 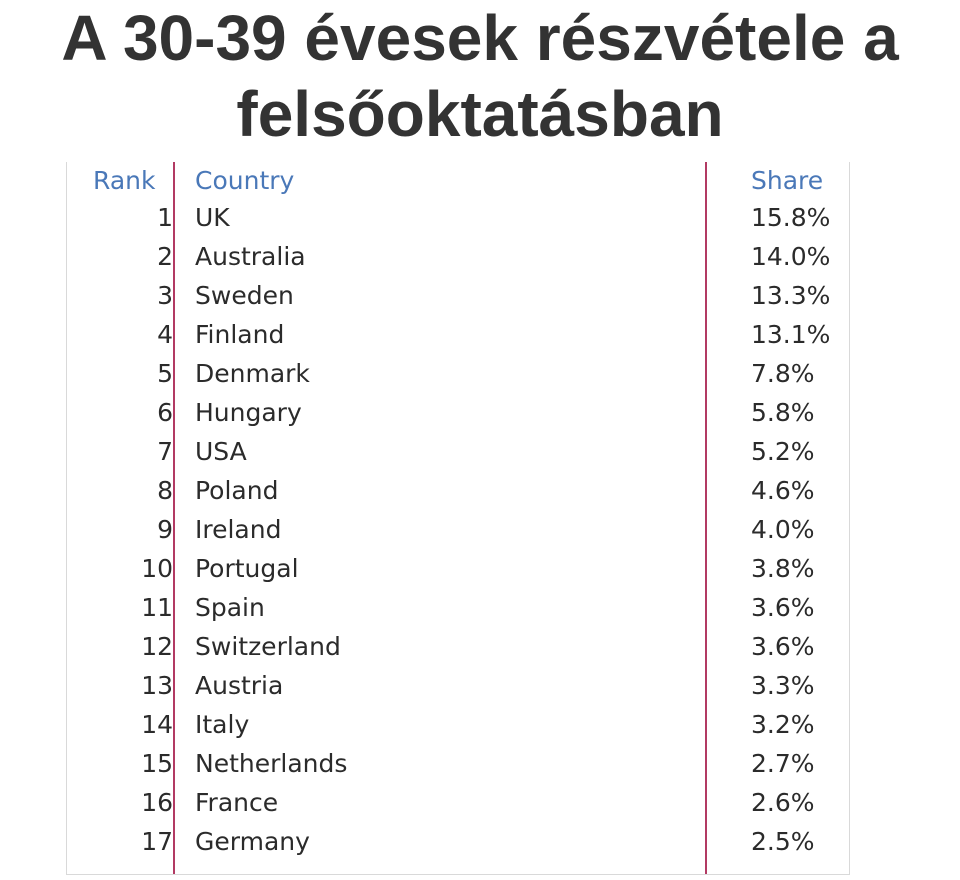 I want to click on share-cell: 14.0%, so click(x=791, y=256).